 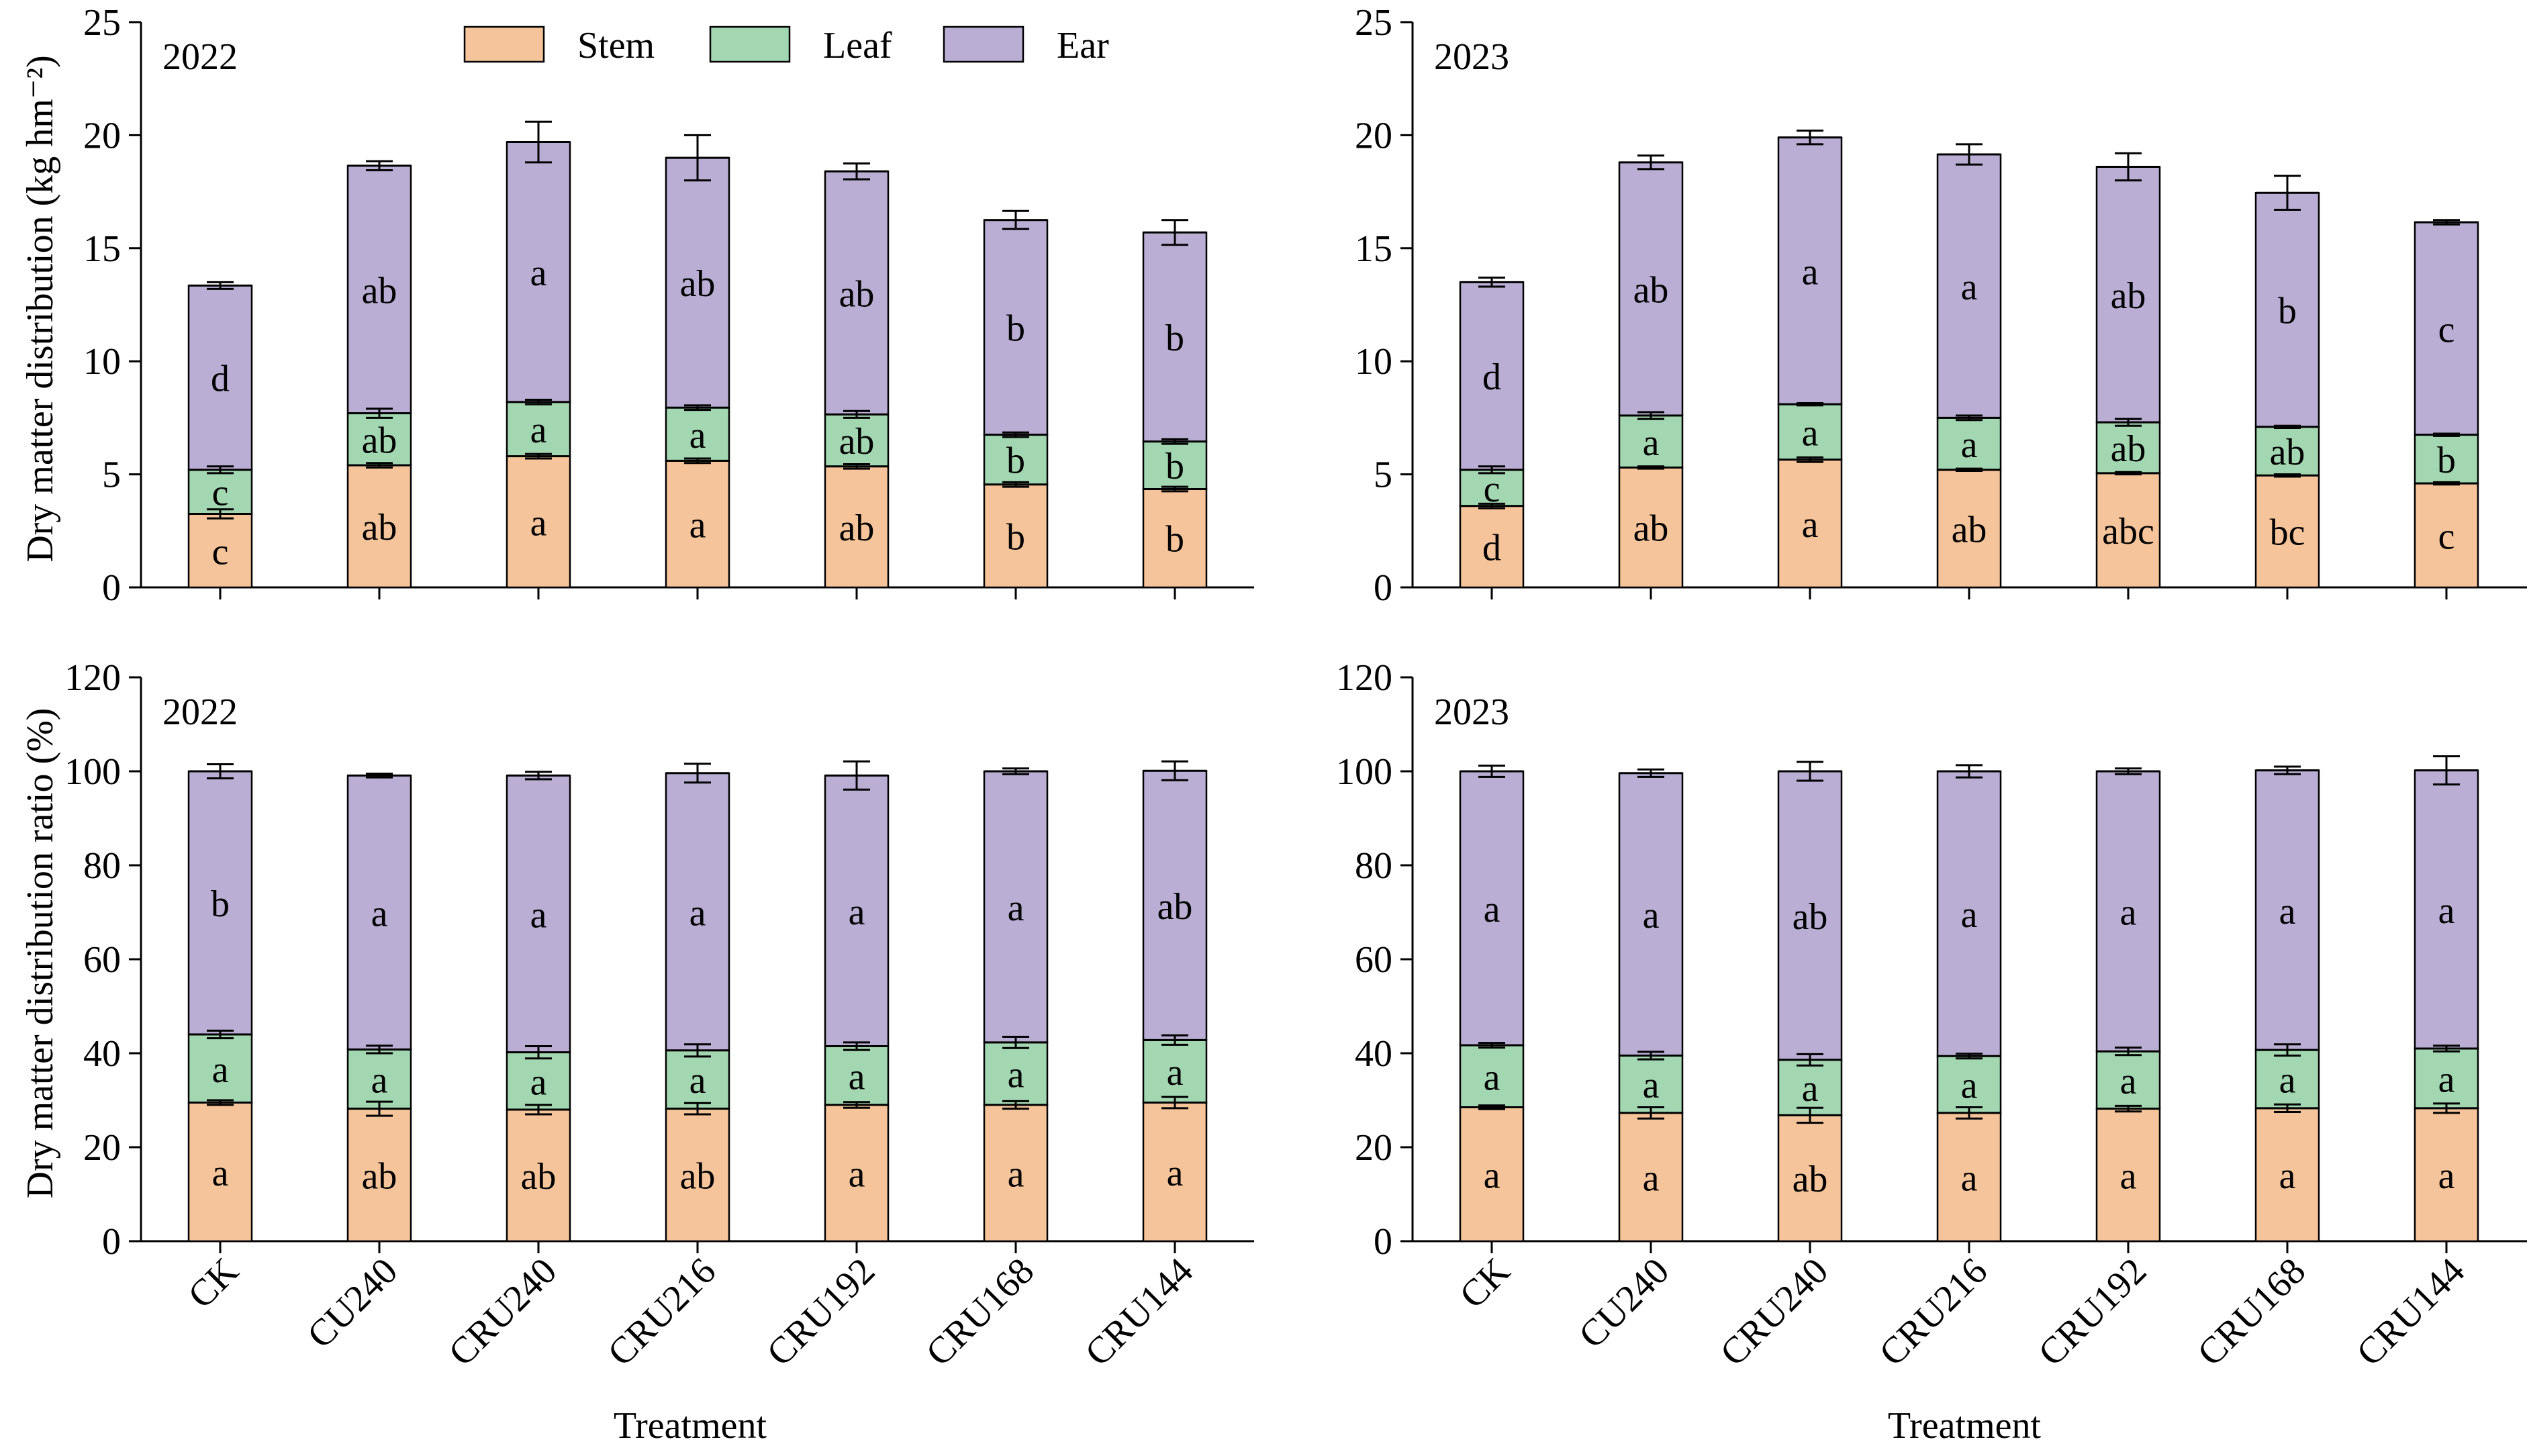 What do you see at coordinates (1934, 1312) in the screenshot?
I see `x-tick-label: CRU216` at bounding box center [1934, 1312].